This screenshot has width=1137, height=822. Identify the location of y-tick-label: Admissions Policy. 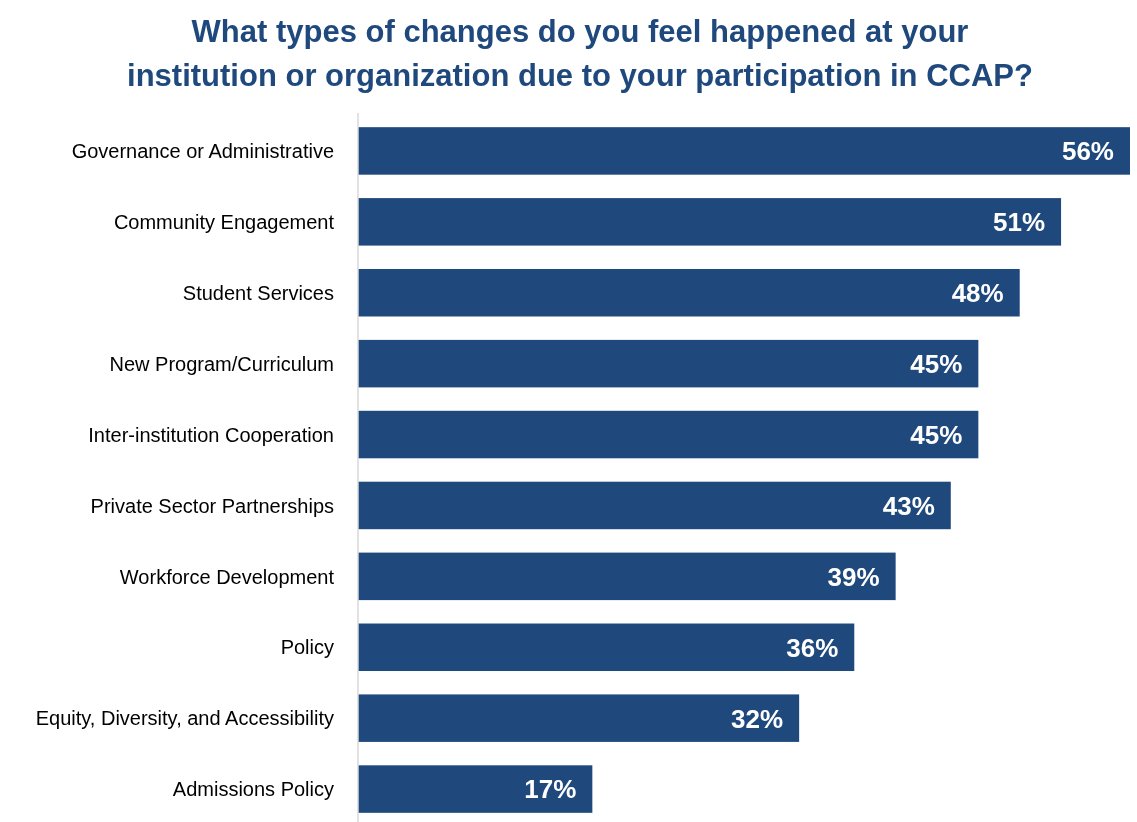
(253, 789).